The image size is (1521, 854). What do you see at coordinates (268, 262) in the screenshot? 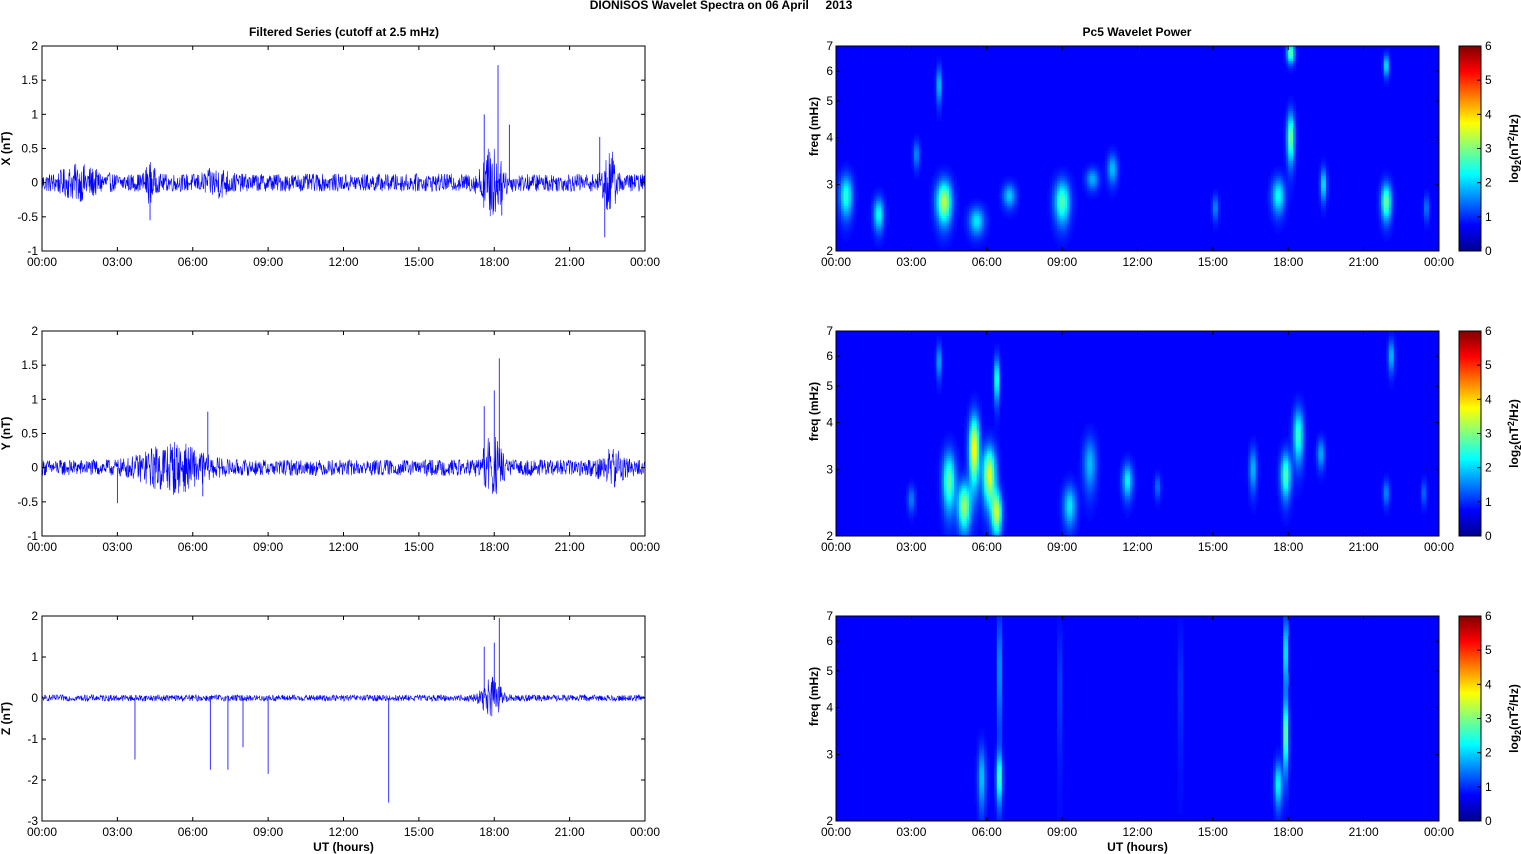
I see `x-tick-label: 09:00` at bounding box center [268, 262].